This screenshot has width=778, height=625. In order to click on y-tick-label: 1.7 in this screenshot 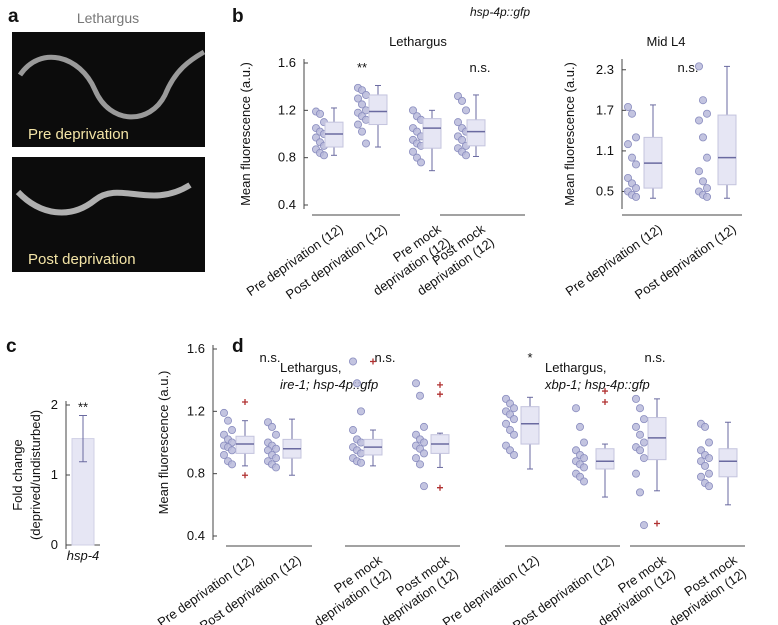, I will do `click(605, 109)`.